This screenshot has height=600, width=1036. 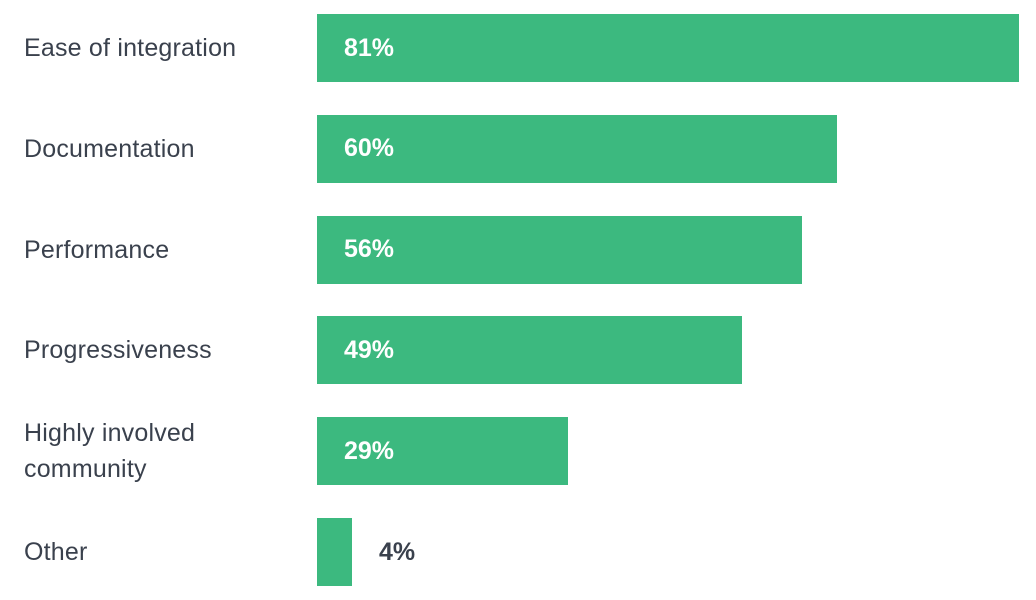 I want to click on value-label: 29%, so click(x=369, y=450).